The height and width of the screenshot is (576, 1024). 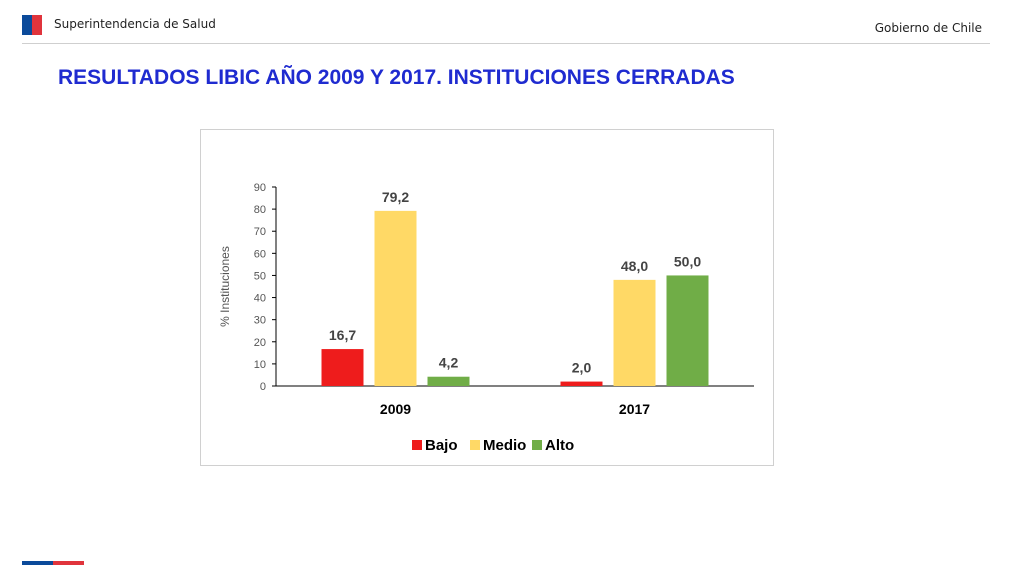 What do you see at coordinates (395, 197) in the screenshot?
I see `data-label: 79,2` at bounding box center [395, 197].